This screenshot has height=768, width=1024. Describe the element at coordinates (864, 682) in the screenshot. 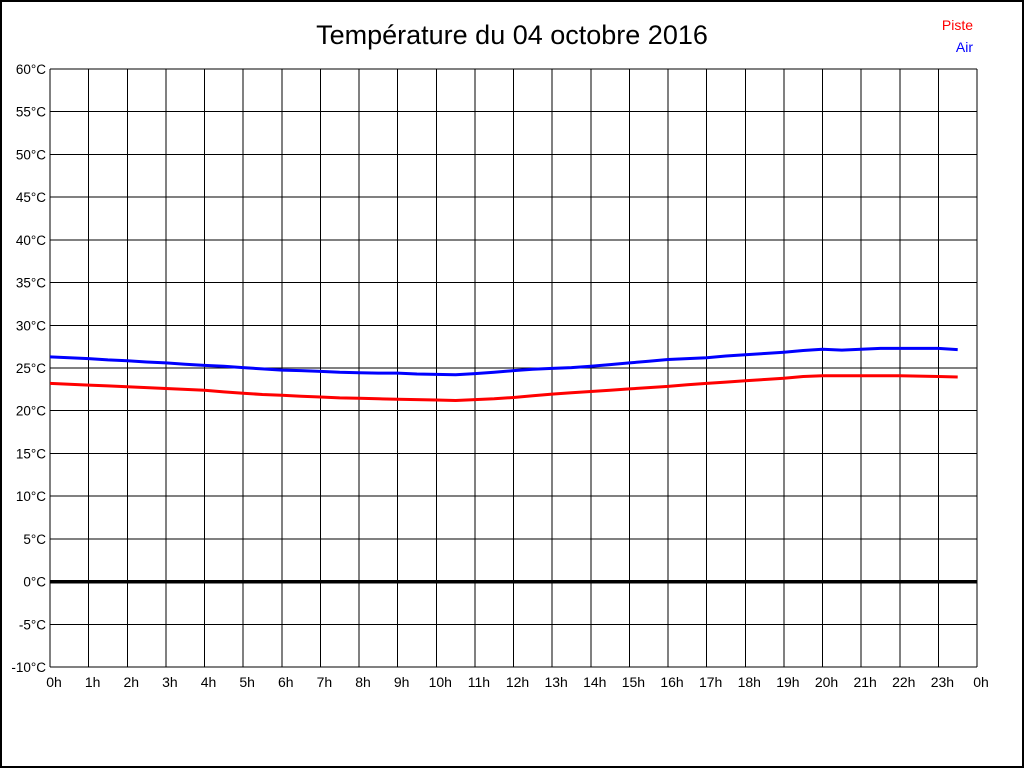

I see `x-tick-label: 21h` at that location.